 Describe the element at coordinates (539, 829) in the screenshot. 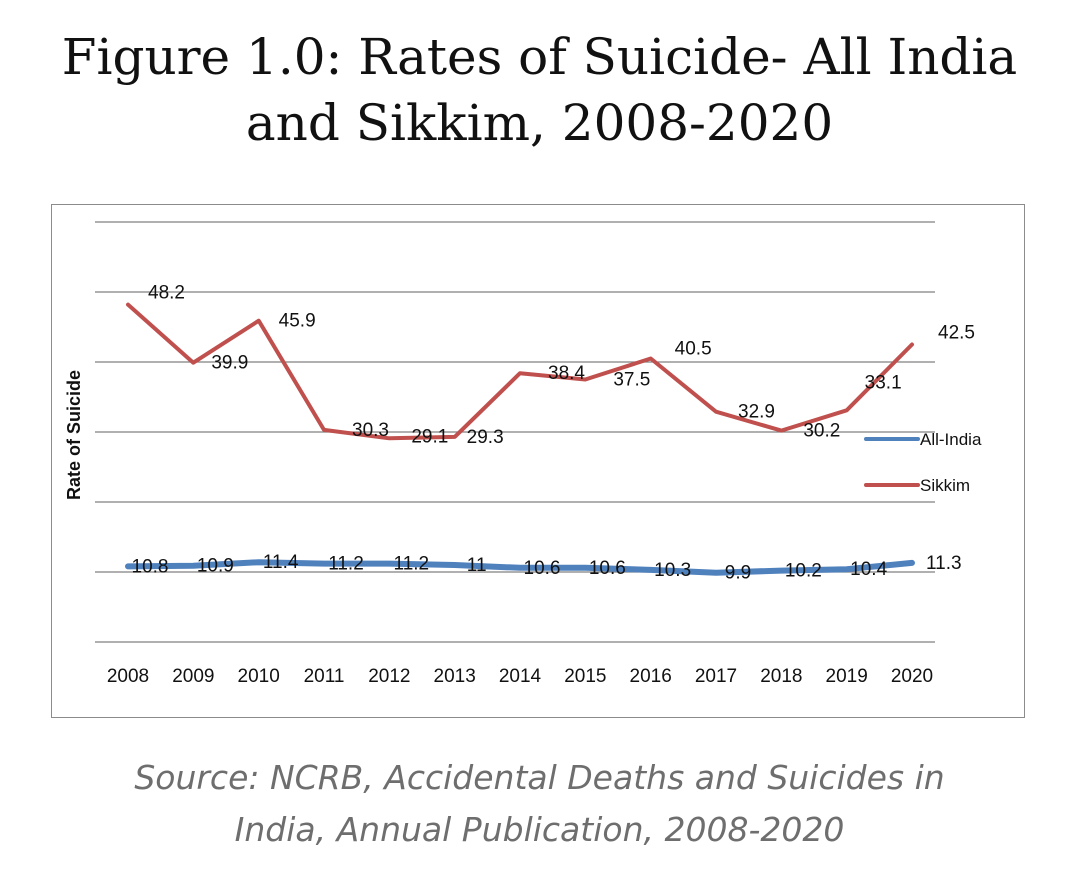

I see `source-line-2: India, Annual Publication, 2008-2020` at that location.